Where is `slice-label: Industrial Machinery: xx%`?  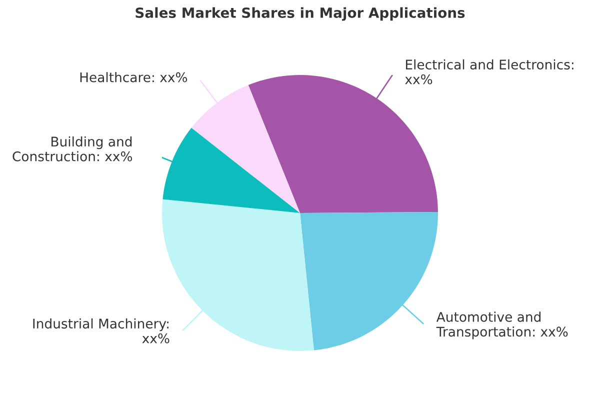
slice-label: Industrial Machinery: xx% is located at coordinates (101, 331).